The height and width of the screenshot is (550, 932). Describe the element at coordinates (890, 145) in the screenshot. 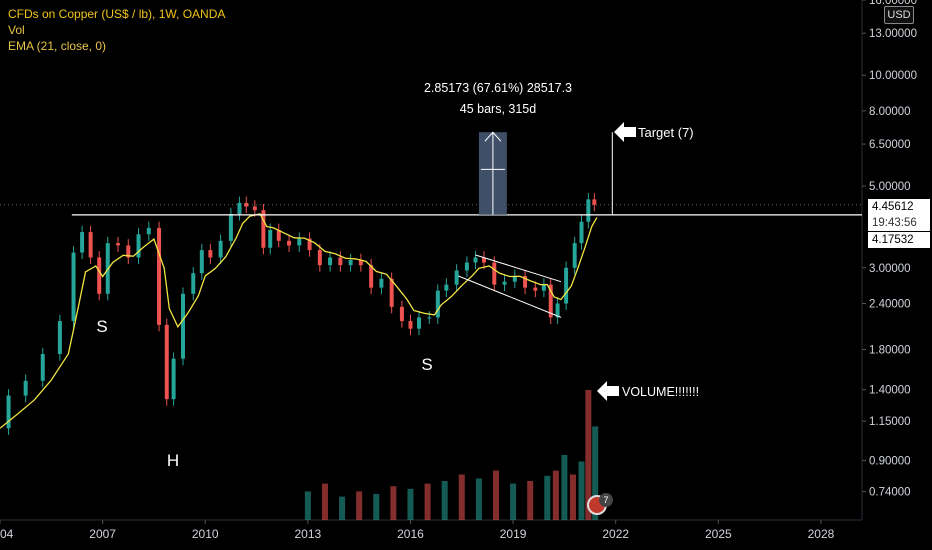

I see `y-tick-label: 6.50000` at that location.